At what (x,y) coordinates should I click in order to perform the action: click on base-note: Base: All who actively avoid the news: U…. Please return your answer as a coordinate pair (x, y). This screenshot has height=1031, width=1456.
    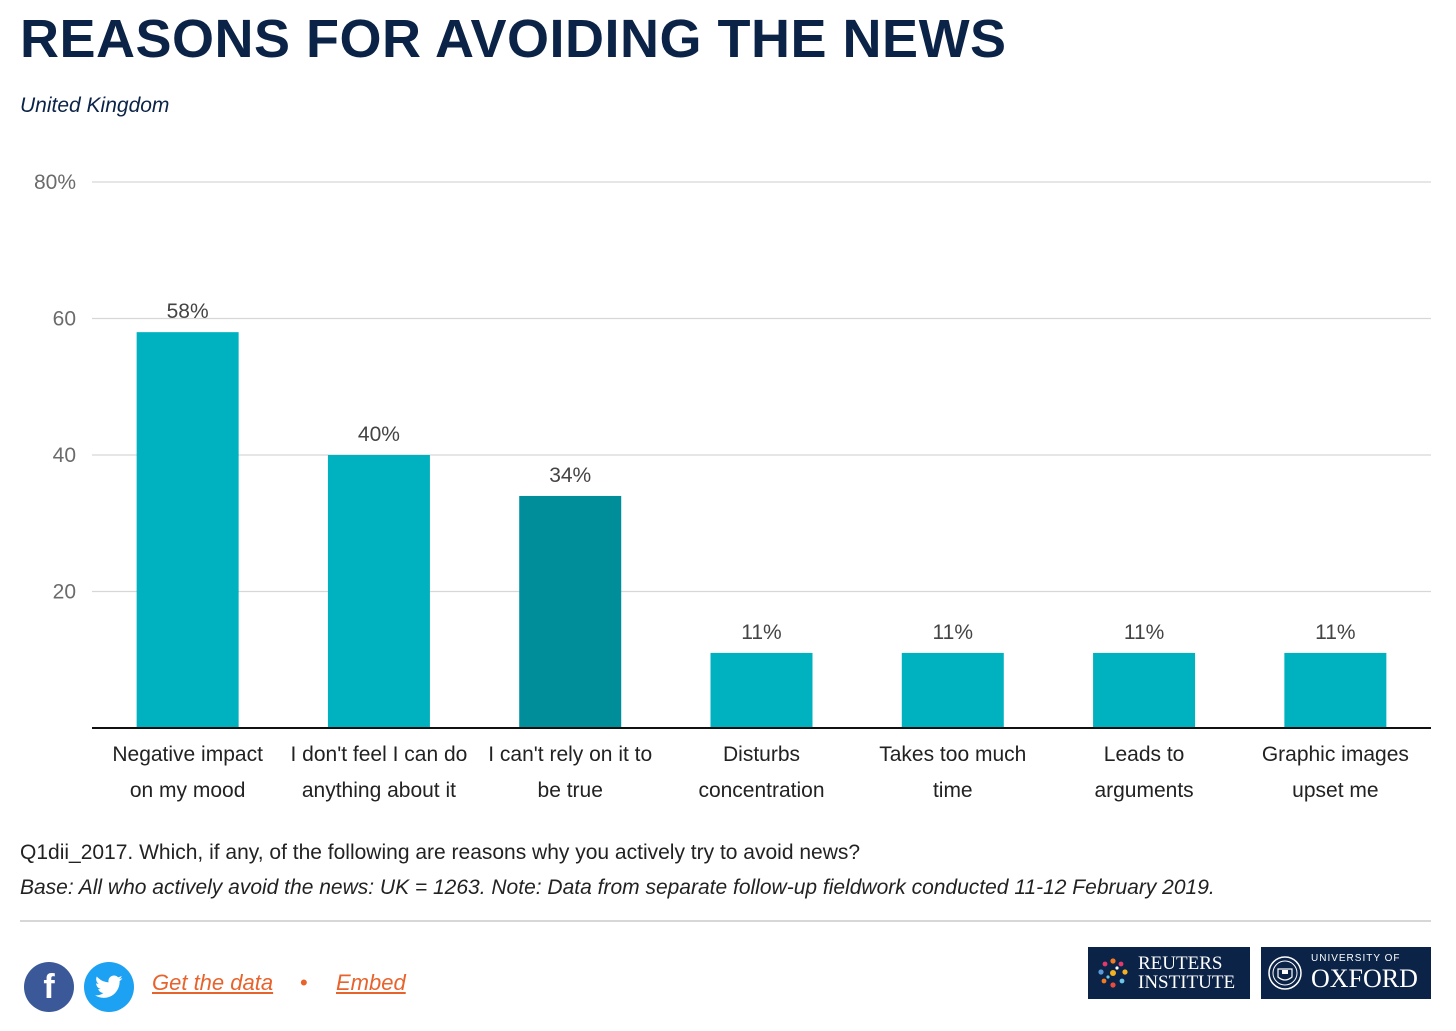
    Looking at the image, I should click on (617, 887).